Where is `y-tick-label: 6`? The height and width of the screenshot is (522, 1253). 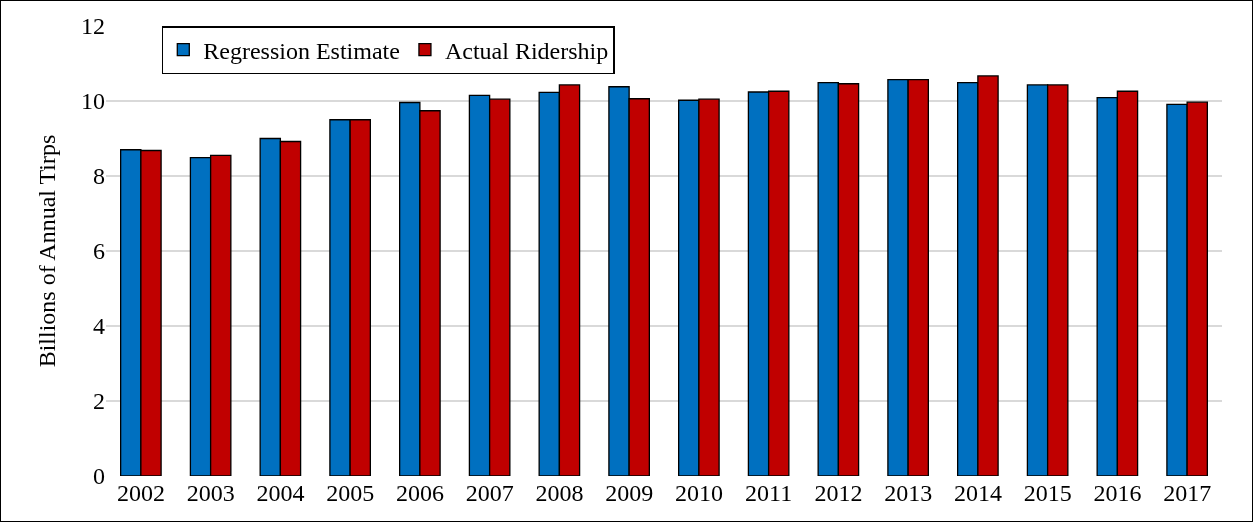
y-tick-label: 6 is located at coordinates (99, 251).